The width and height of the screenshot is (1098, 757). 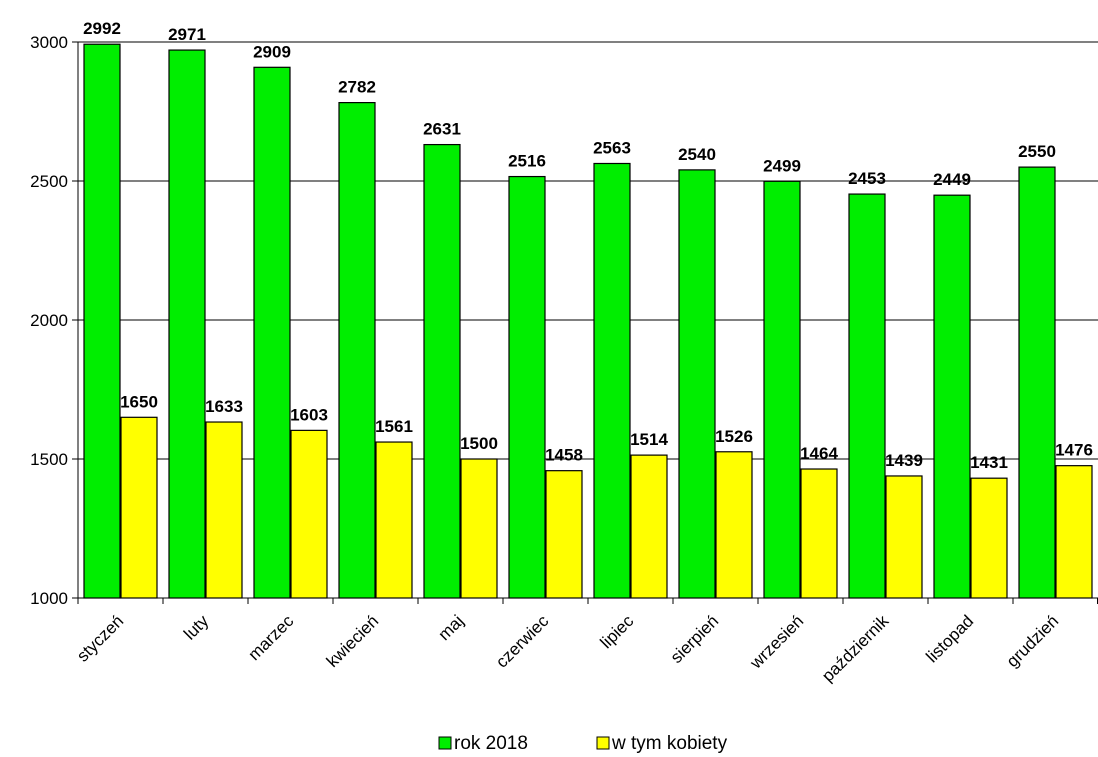 I want to click on bar-rok-2018-czerwiec, so click(x=527, y=387).